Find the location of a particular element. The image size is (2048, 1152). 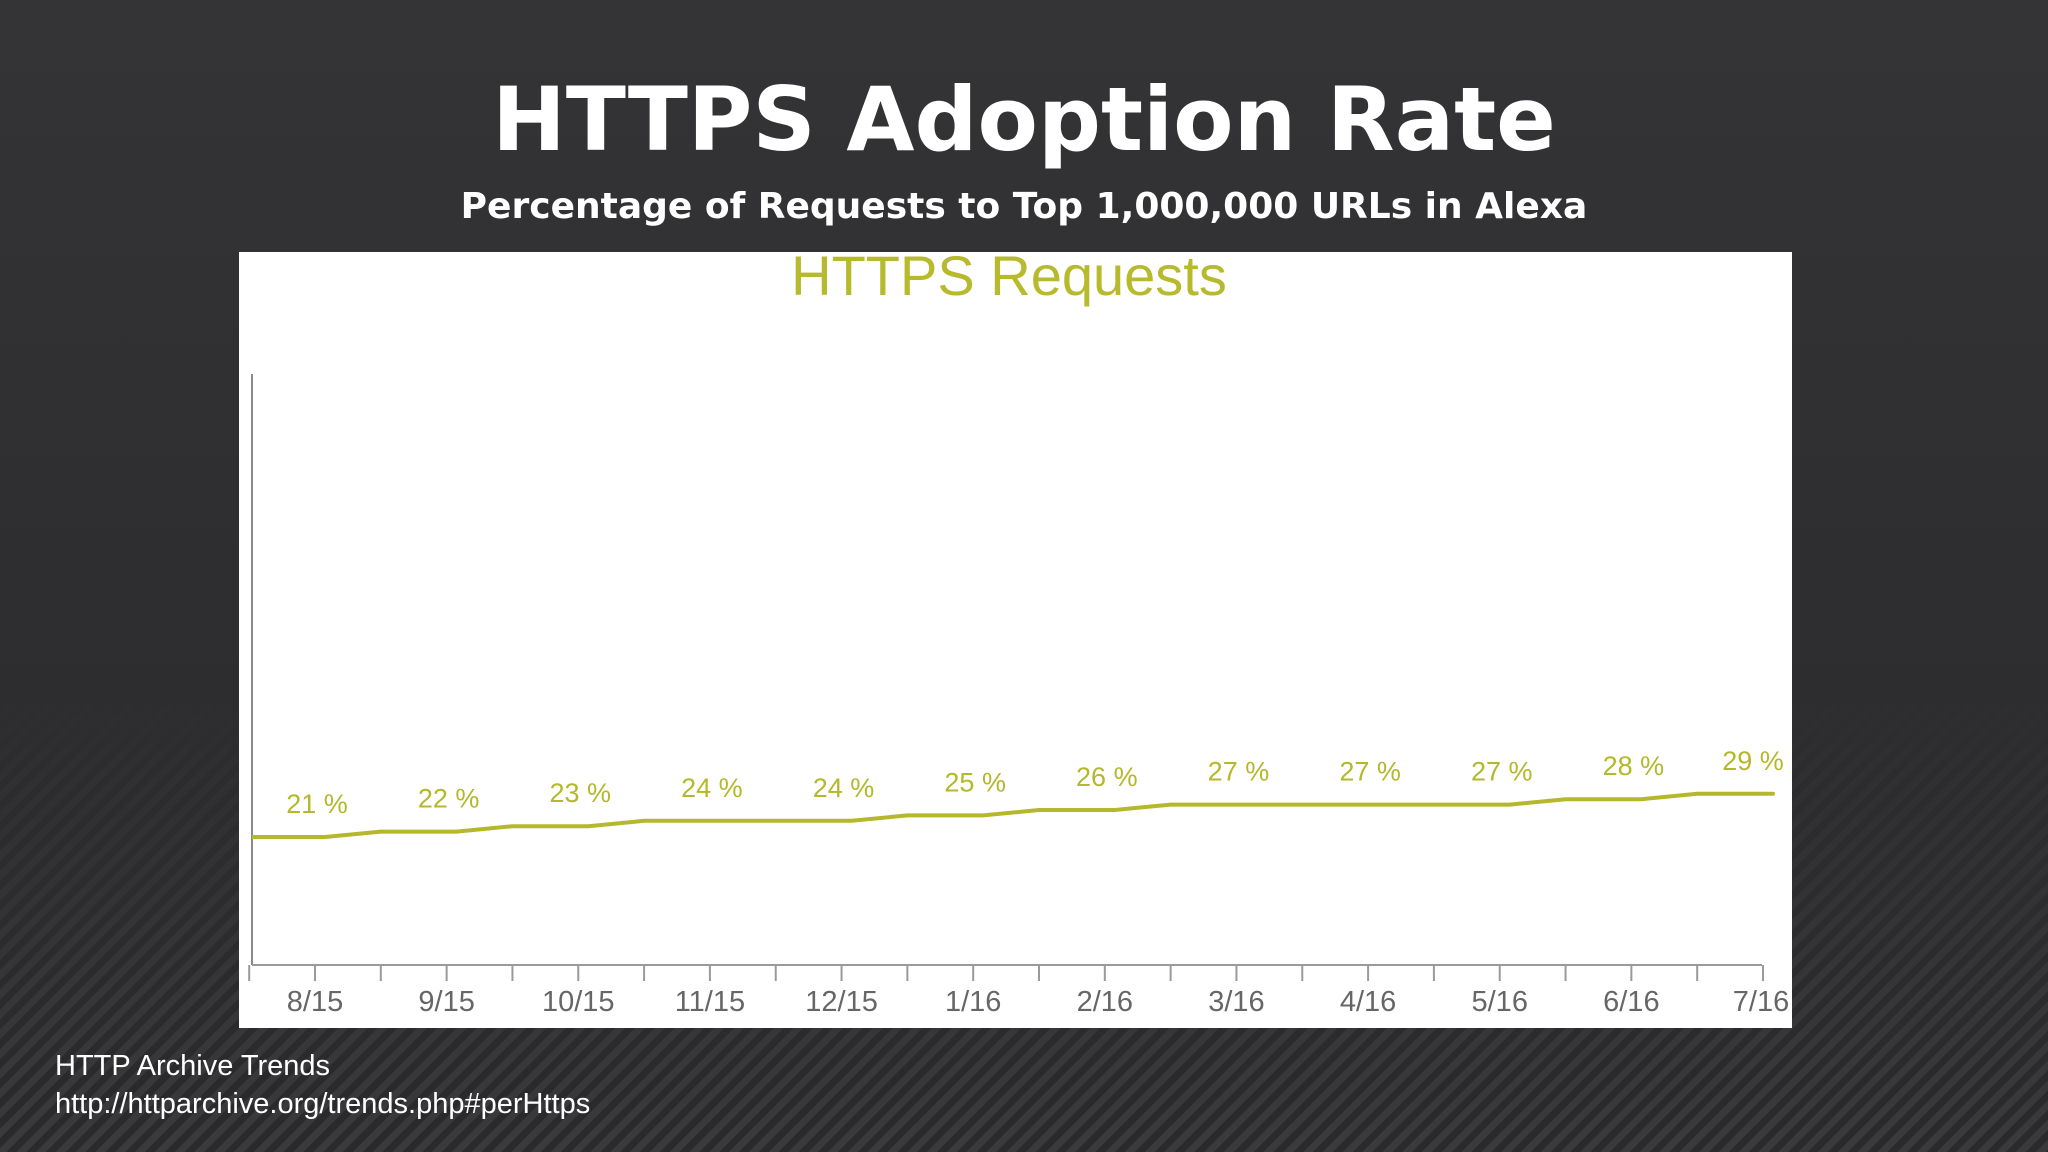

data-label: 21 % is located at coordinates (317, 804).